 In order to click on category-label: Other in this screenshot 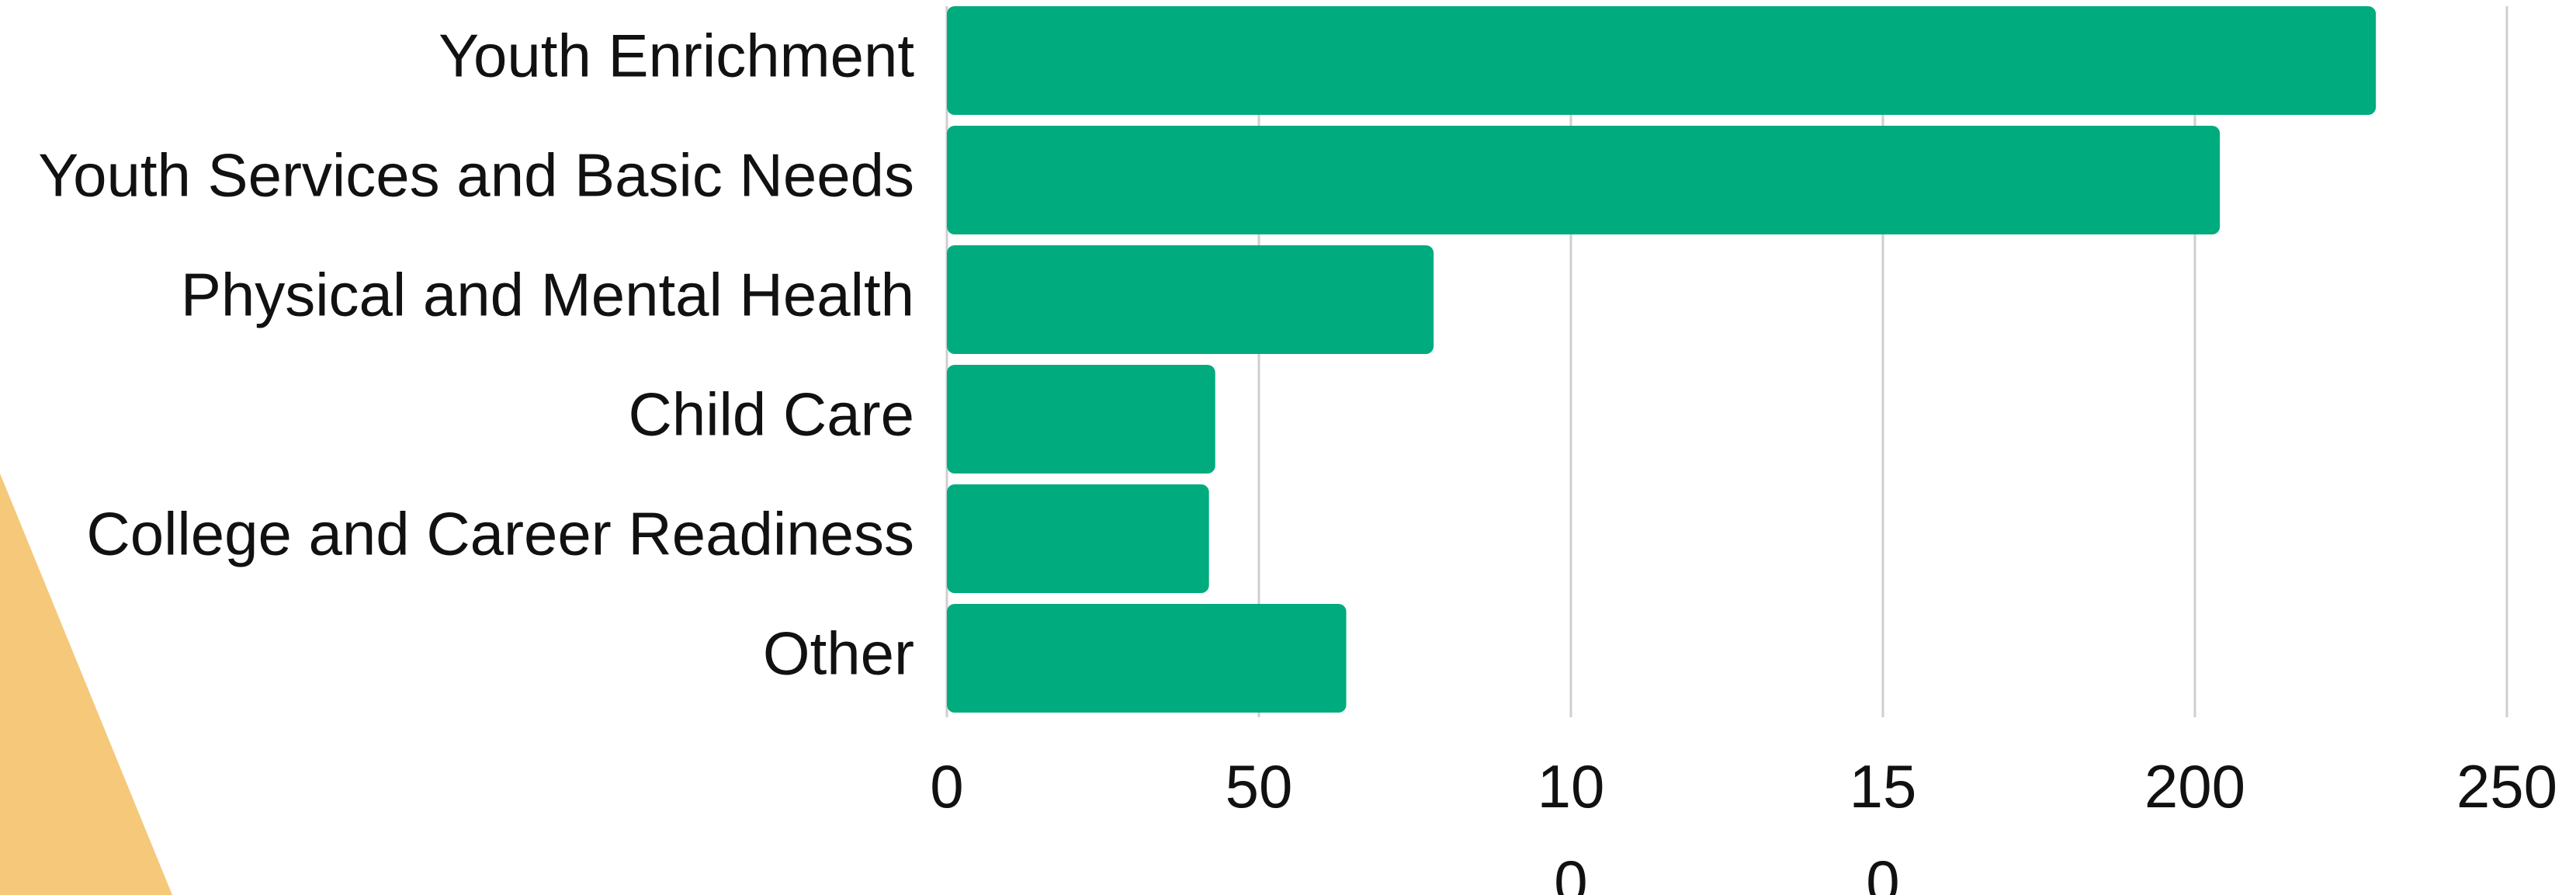, I will do `click(838, 654)`.